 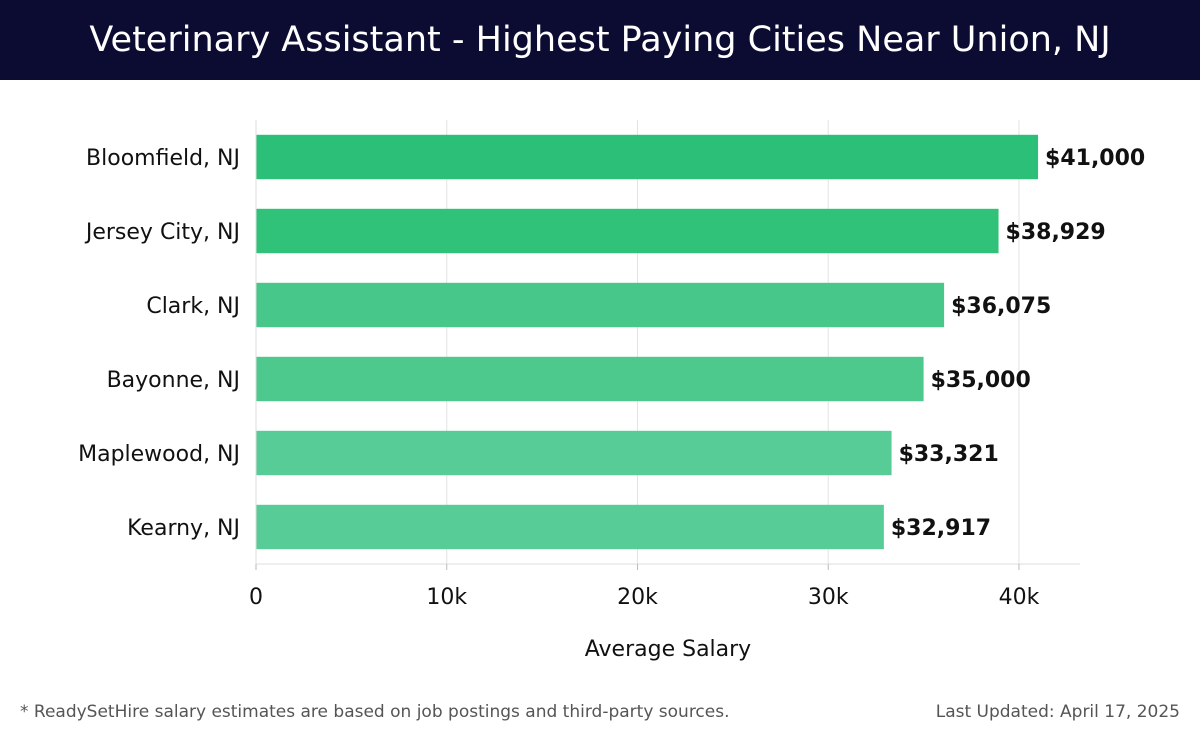 What do you see at coordinates (828, 597) in the screenshot?
I see `x-tick-label: 30k` at bounding box center [828, 597].